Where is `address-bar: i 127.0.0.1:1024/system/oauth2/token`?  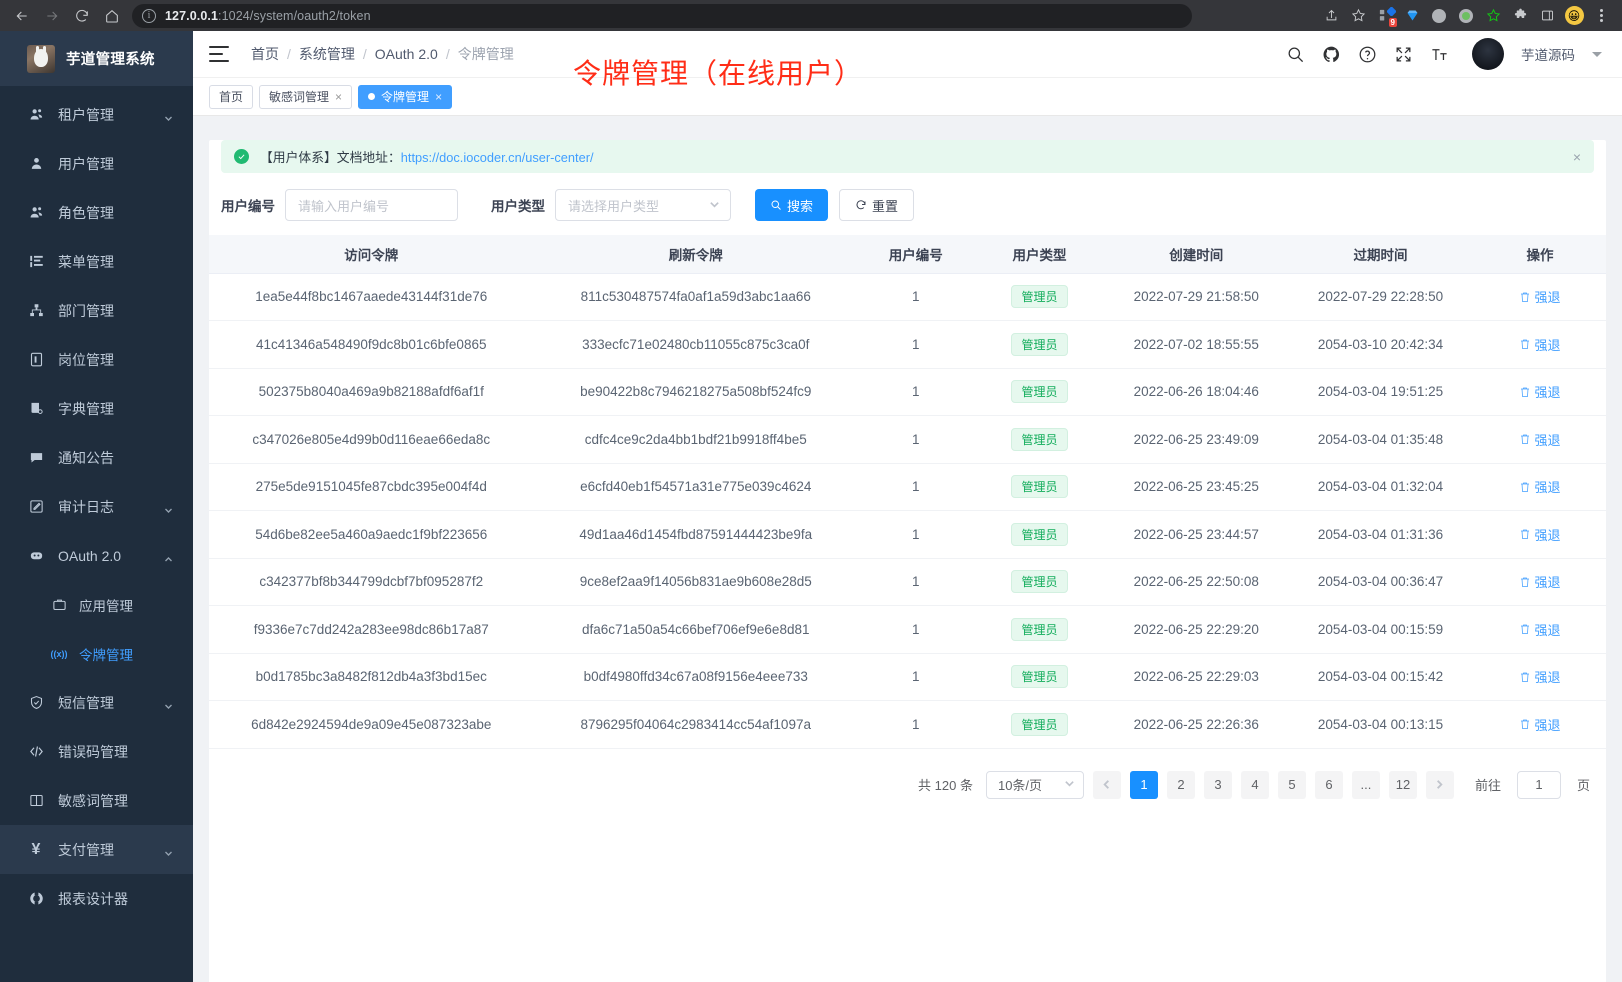 address-bar: i 127.0.0.1:1024/system/oauth2/token is located at coordinates (662, 15).